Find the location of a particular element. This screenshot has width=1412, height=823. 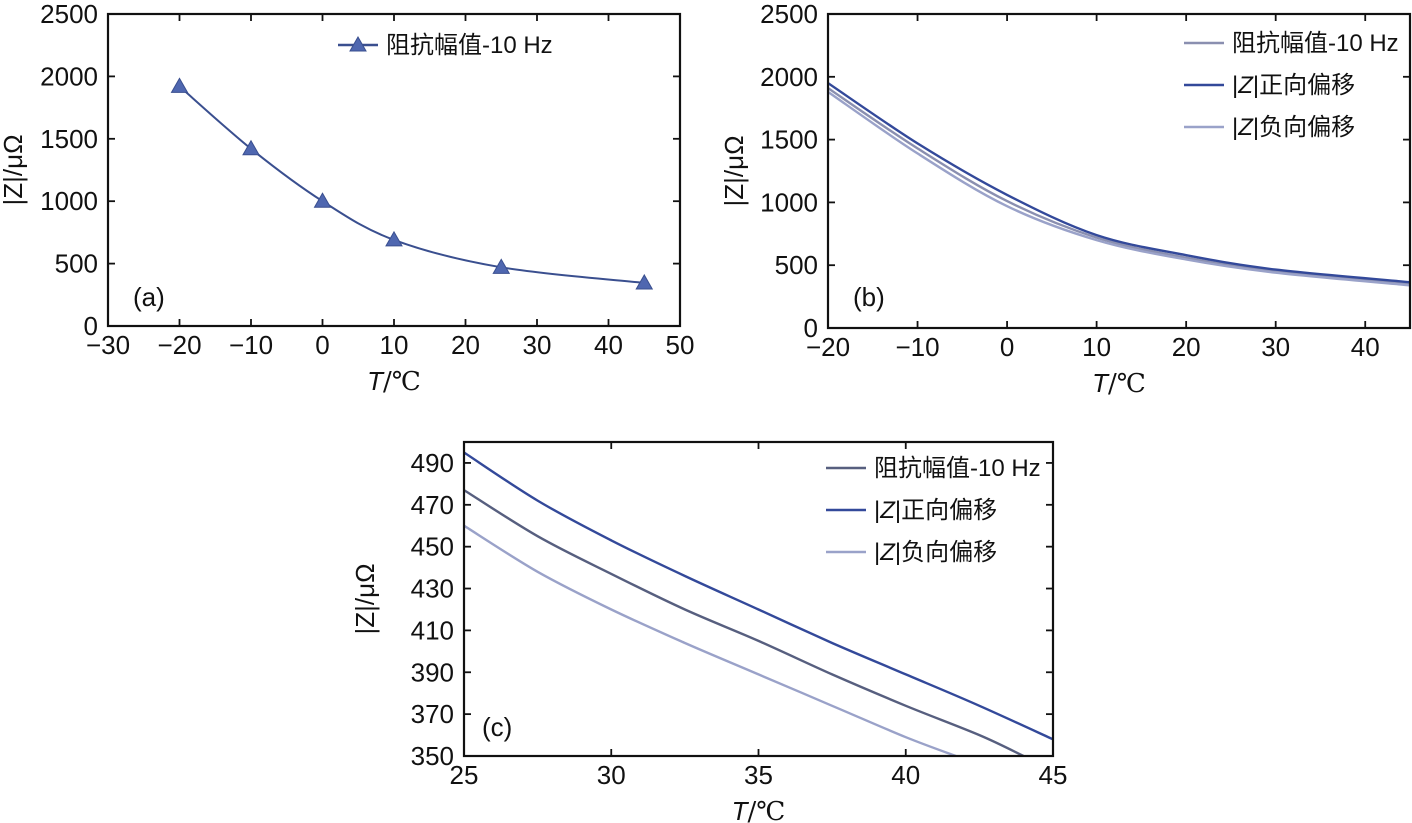

x-tick-label: −30 is located at coordinates (108, 345).